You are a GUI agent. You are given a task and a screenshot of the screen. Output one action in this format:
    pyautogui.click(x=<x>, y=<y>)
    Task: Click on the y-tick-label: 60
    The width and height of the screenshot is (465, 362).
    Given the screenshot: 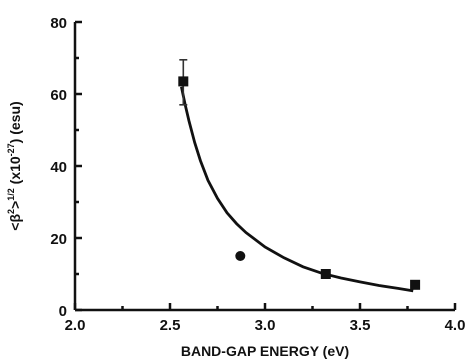 What is the action you would take?
    pyautogui.click(x=58, y=95)
    